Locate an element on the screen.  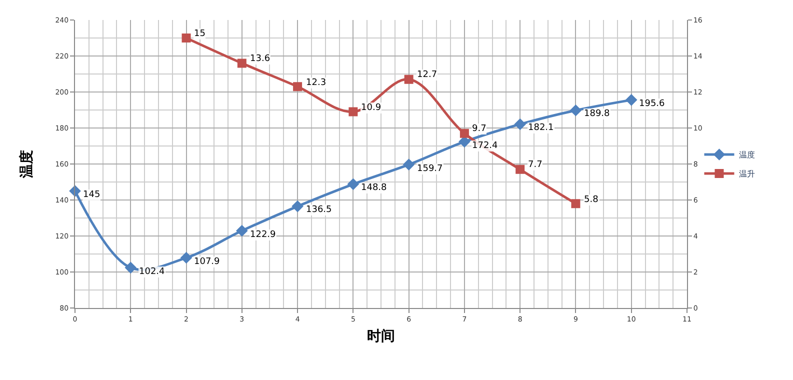
data-label: 9.7 is located at coordinates (479, 129).